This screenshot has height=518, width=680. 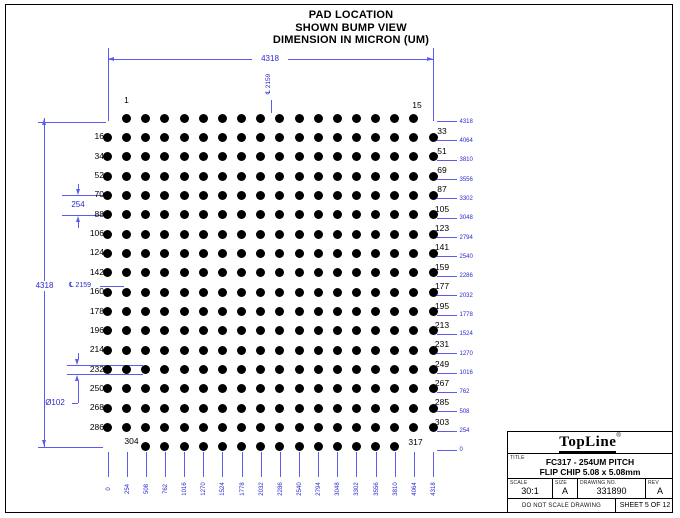 I want to click on row-label-right: 303, so click(x=442, y=421).